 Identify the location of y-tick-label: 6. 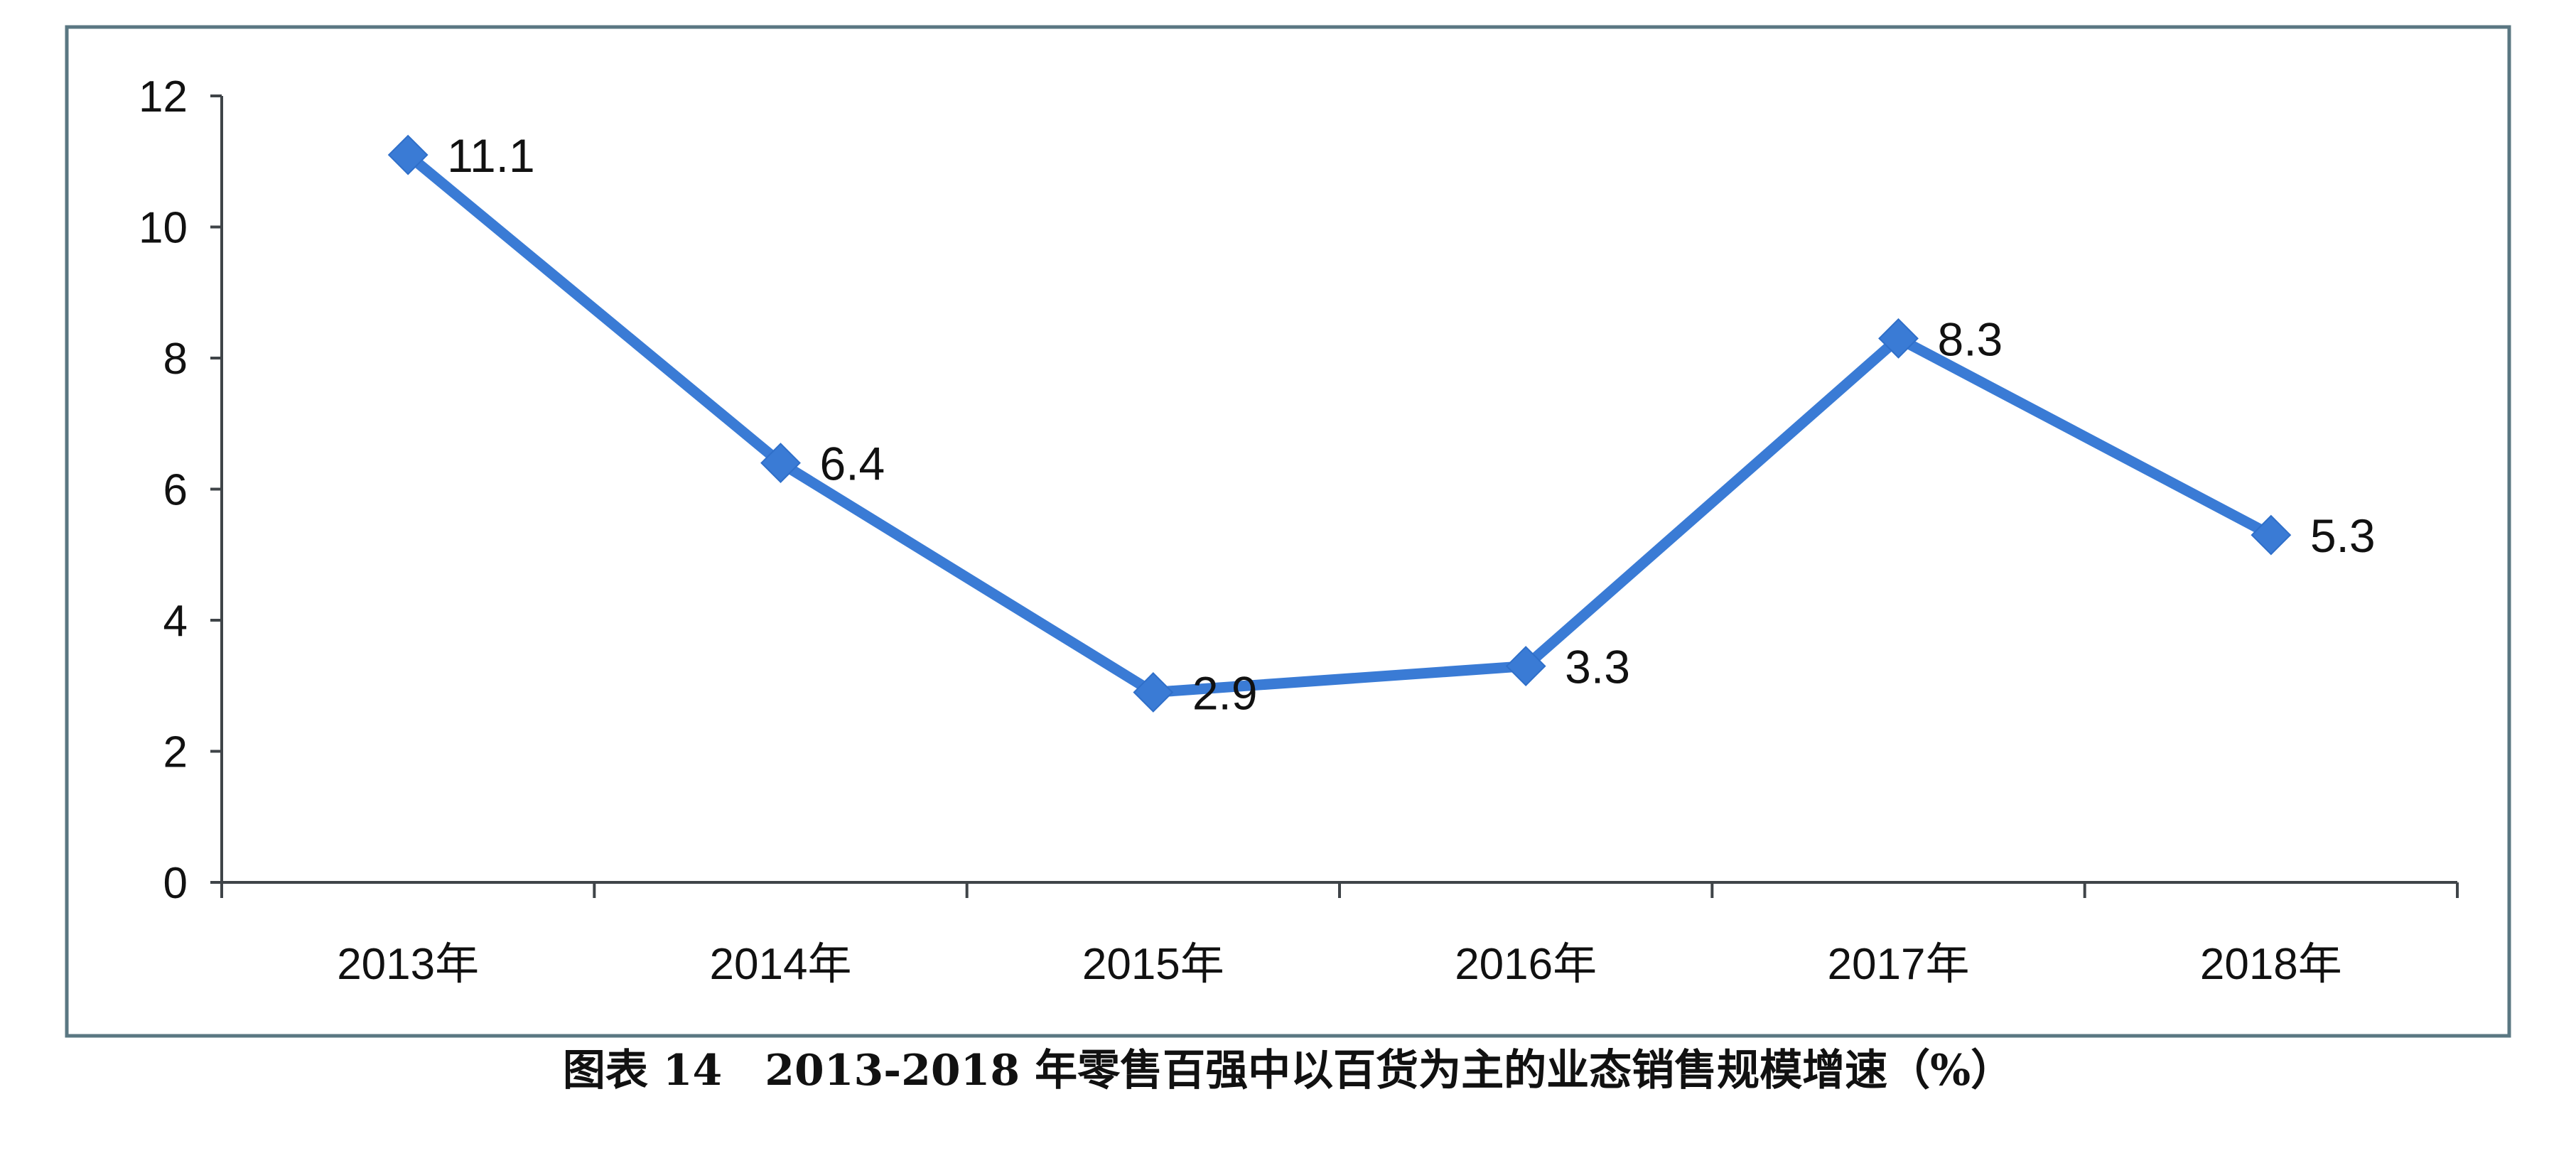
(176, 490).